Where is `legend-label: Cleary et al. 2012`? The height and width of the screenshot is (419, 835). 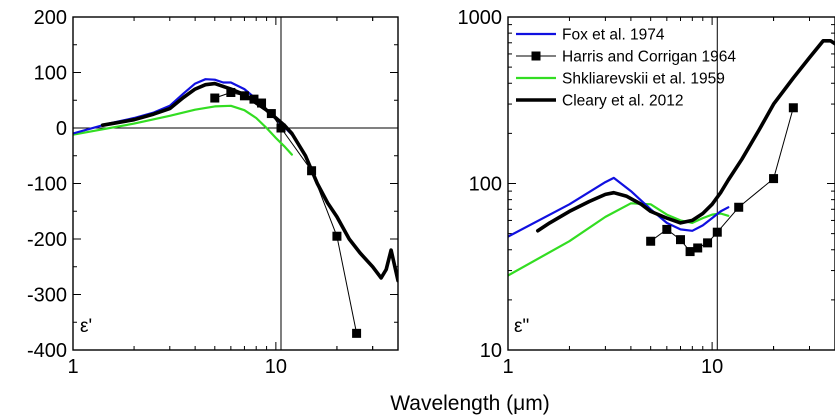 legend-label: Cleary et al. 2012 is located at coordinates (623, 101).